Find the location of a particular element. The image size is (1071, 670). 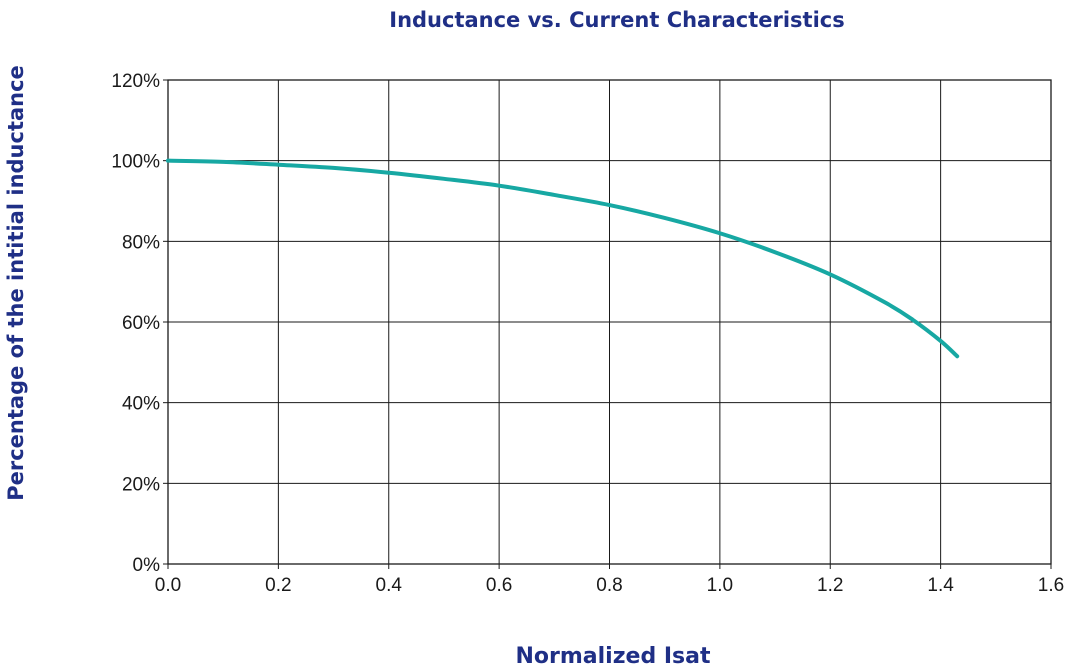

x-tick-label: 0.8 is located at coordinates (609, 585).